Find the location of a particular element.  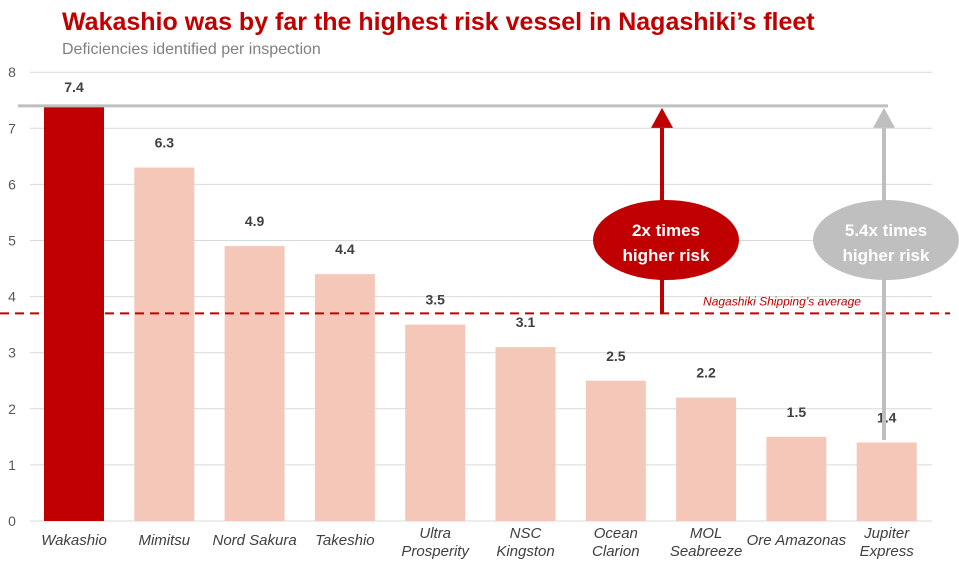

x-tick-label: NSC is located at coordinates (526, 533).